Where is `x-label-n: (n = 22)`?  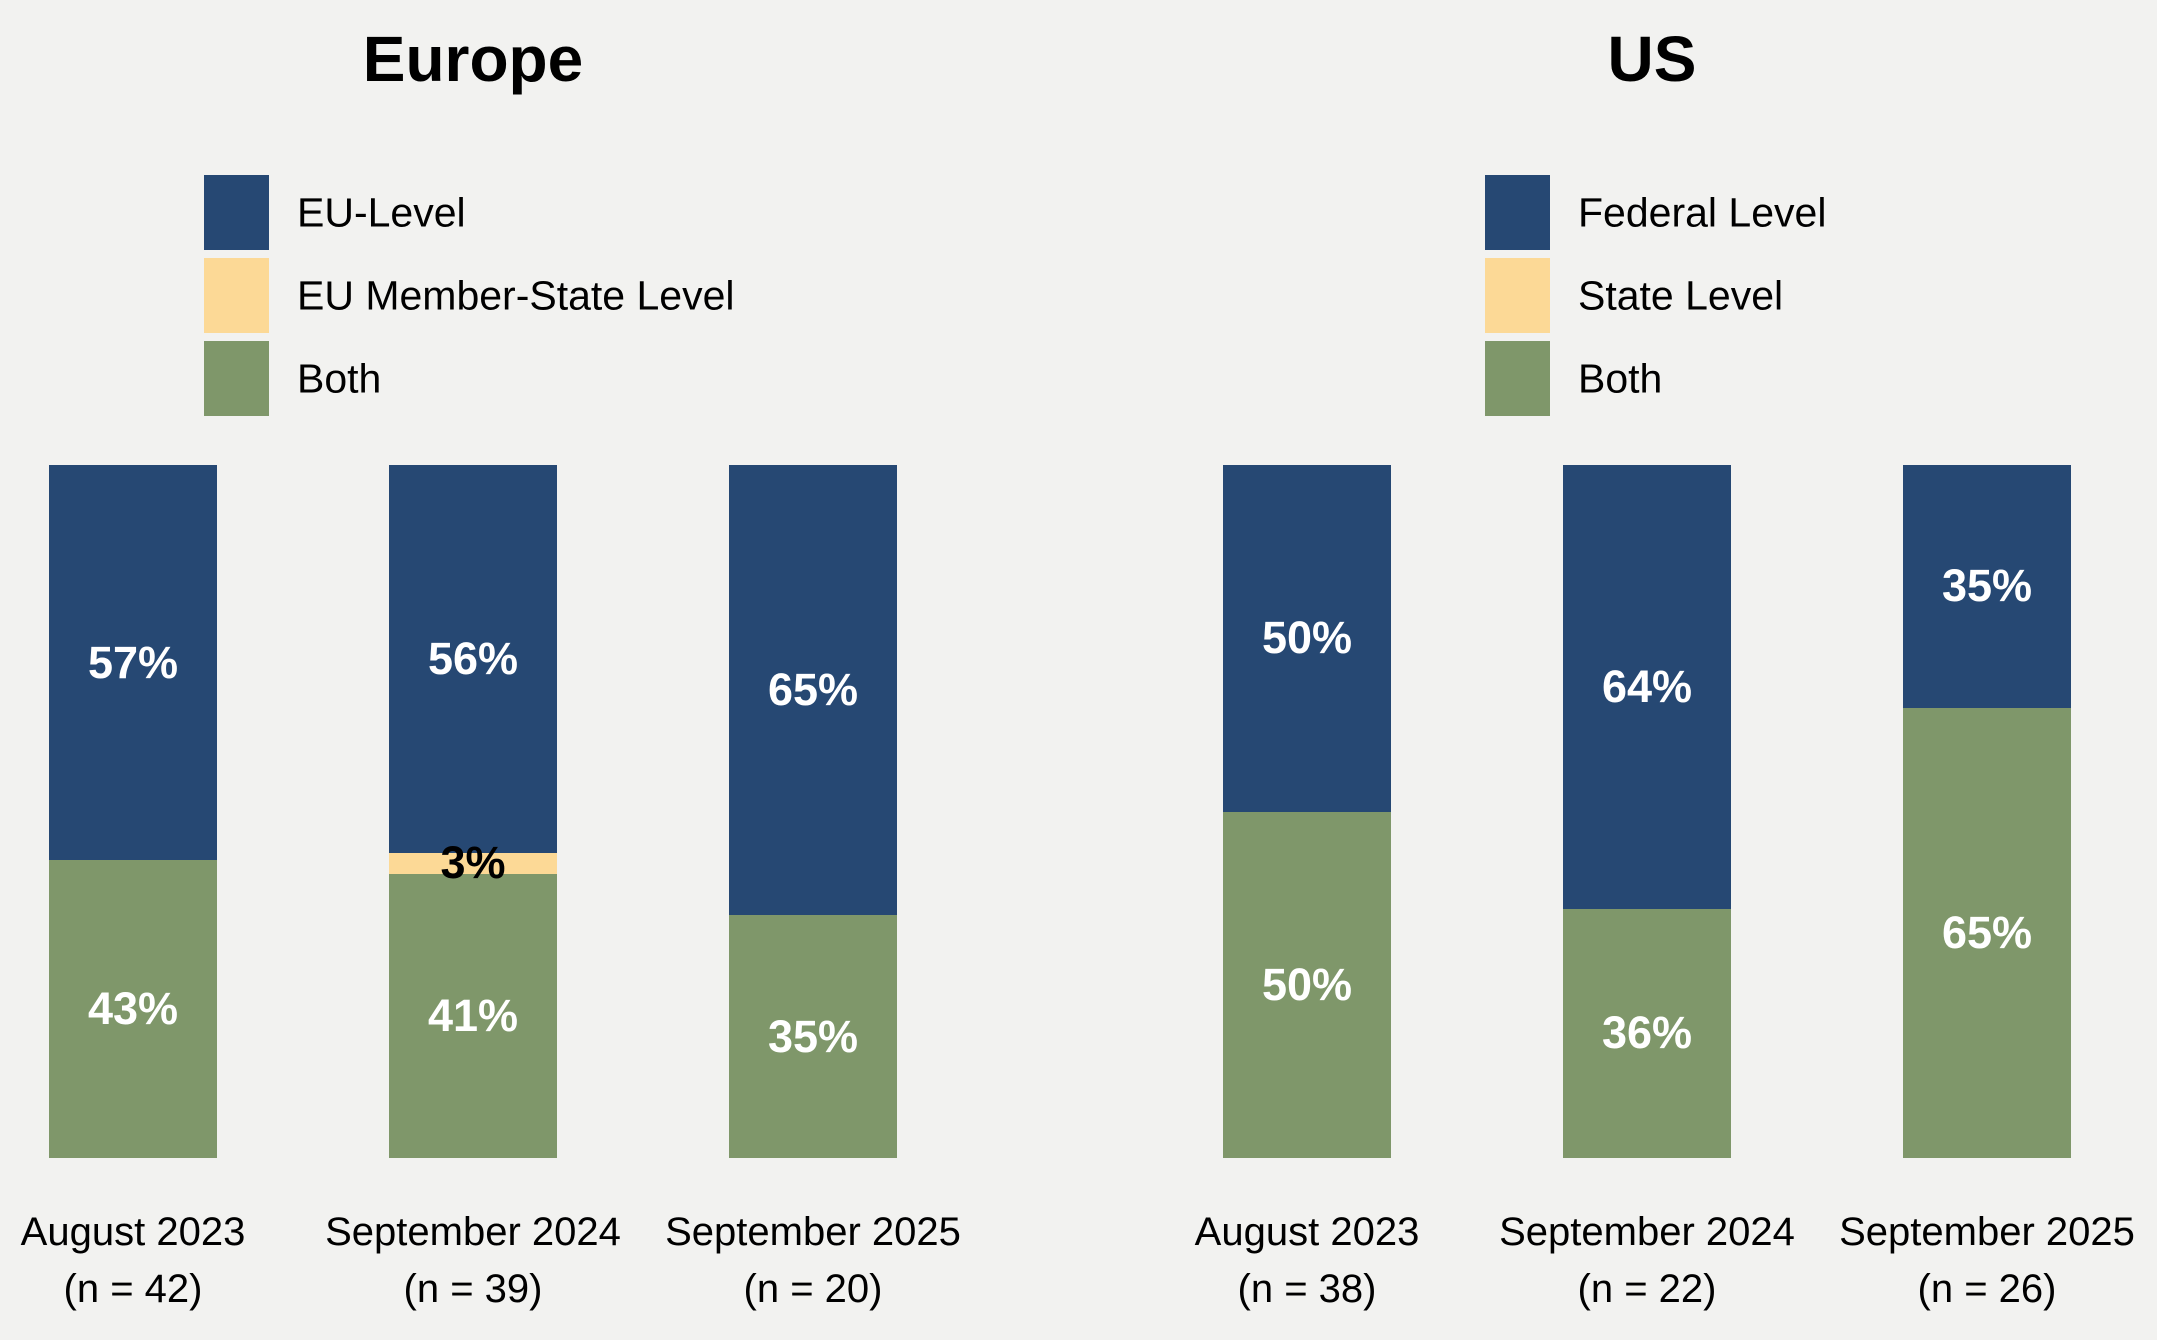
x-label-n: (n = 22) is located at coordinates (1647, 1289).